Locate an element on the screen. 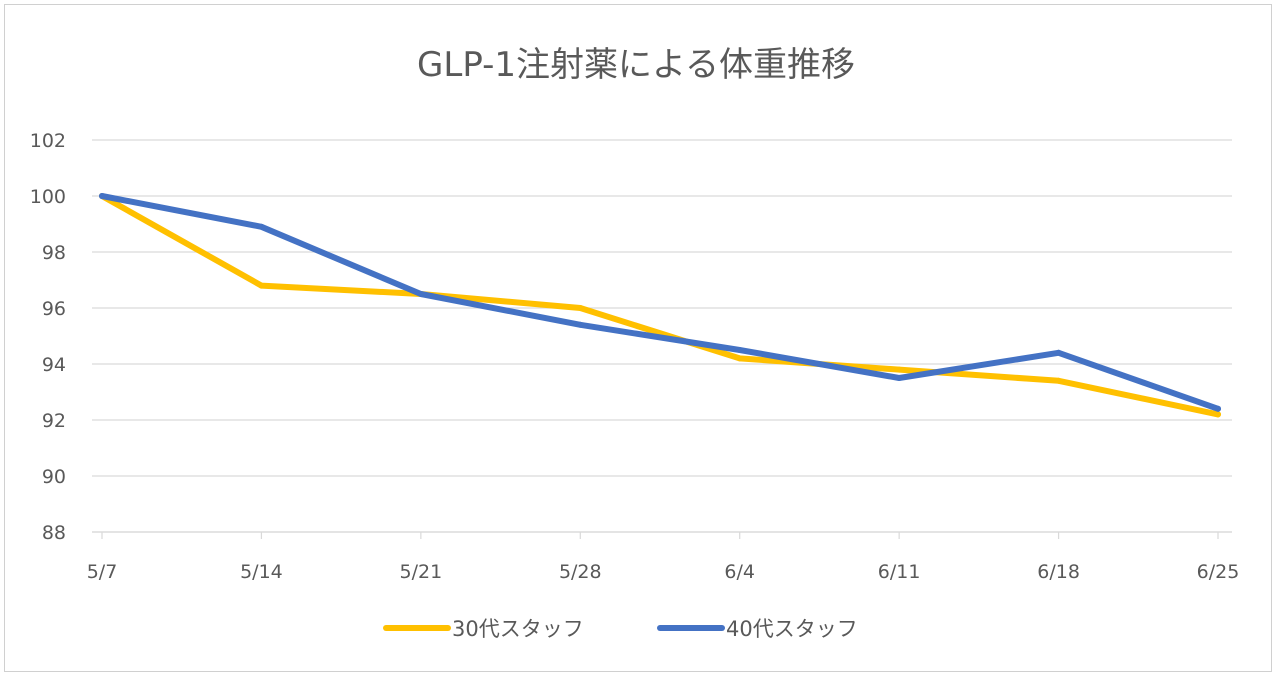 The width and height of the screenshot is (1280, 680). legend: 30代スタッフ 40代スタッフ is located at coordinates (620, 629).